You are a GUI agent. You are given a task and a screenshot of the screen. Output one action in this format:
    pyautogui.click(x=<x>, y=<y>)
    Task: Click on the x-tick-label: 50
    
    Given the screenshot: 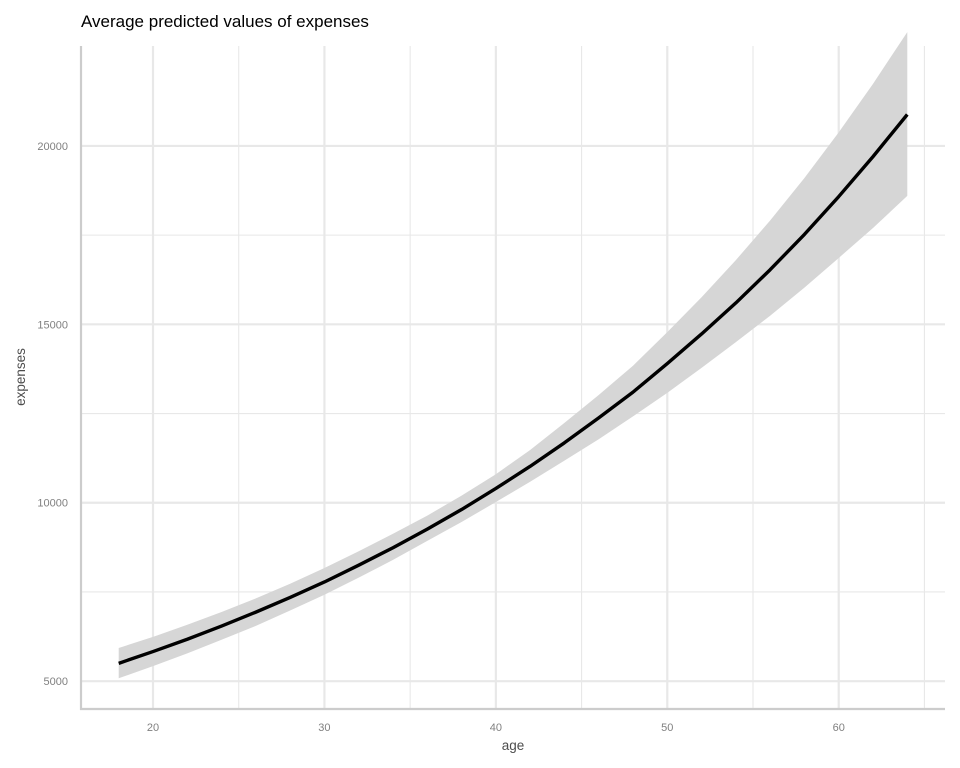 What is the action you would take?
    pyautogui.click(x=667, y=728)
    